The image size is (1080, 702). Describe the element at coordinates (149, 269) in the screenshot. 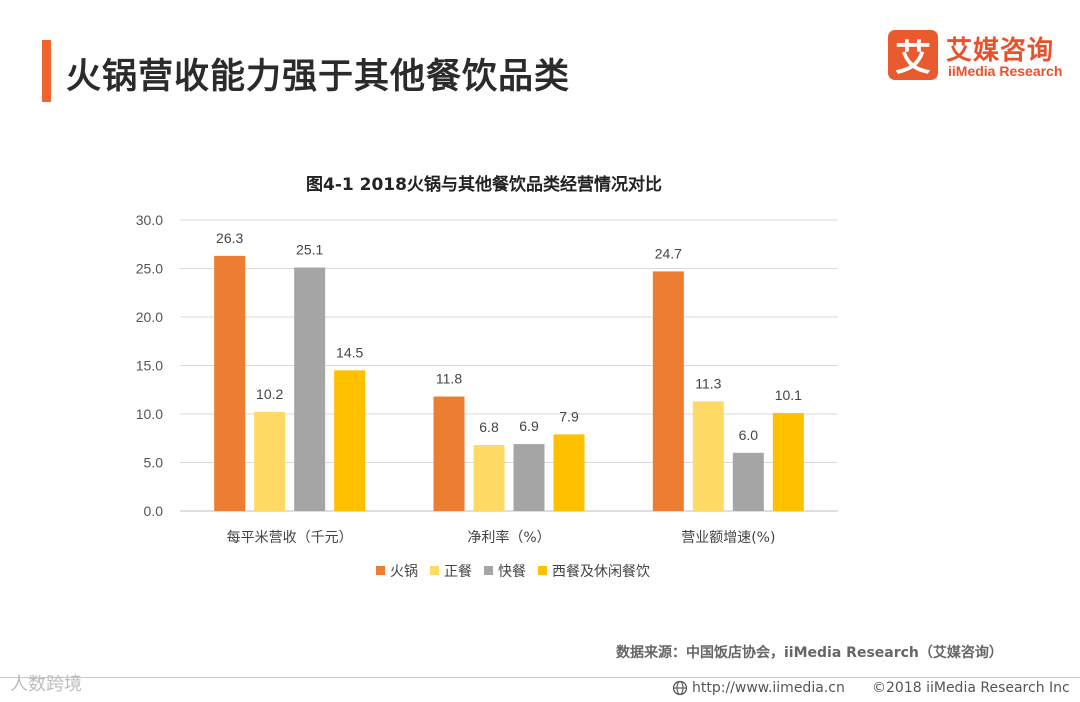

I see `y-tick-label: 25.0` at that location.